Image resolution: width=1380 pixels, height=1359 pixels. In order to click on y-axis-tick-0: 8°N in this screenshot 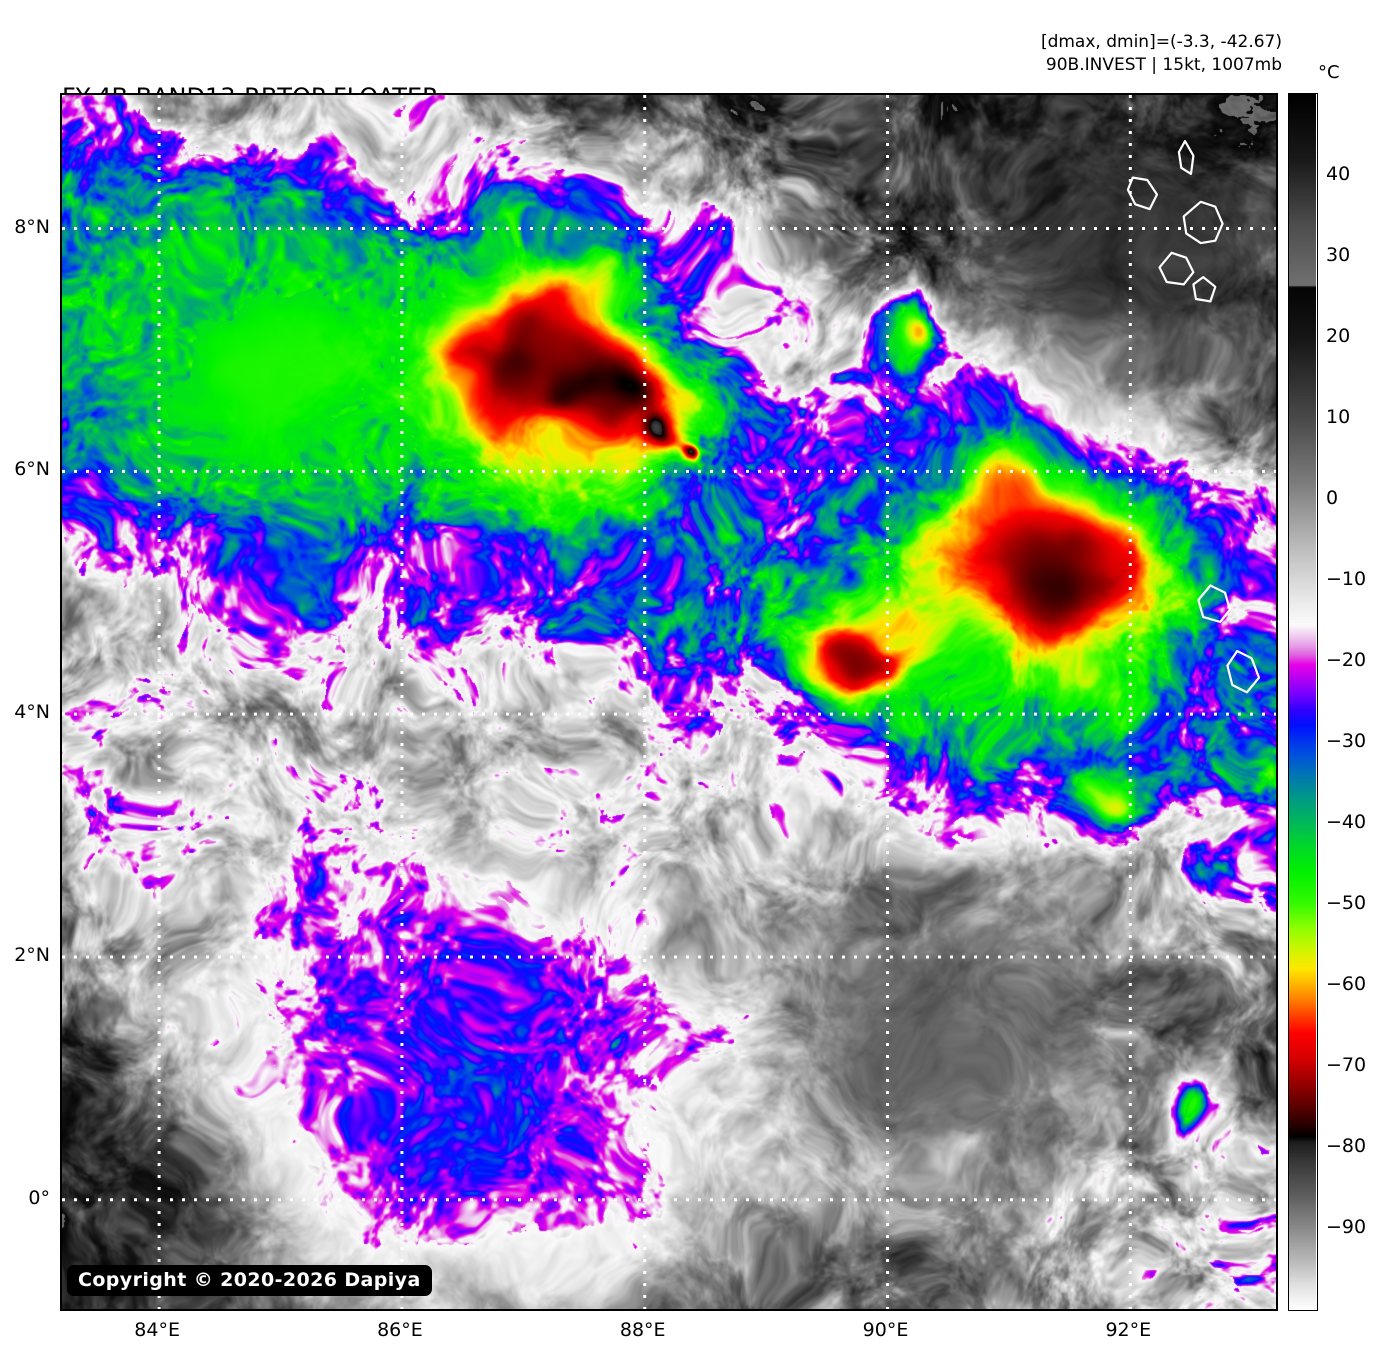, I will do `click(32, 226)`.